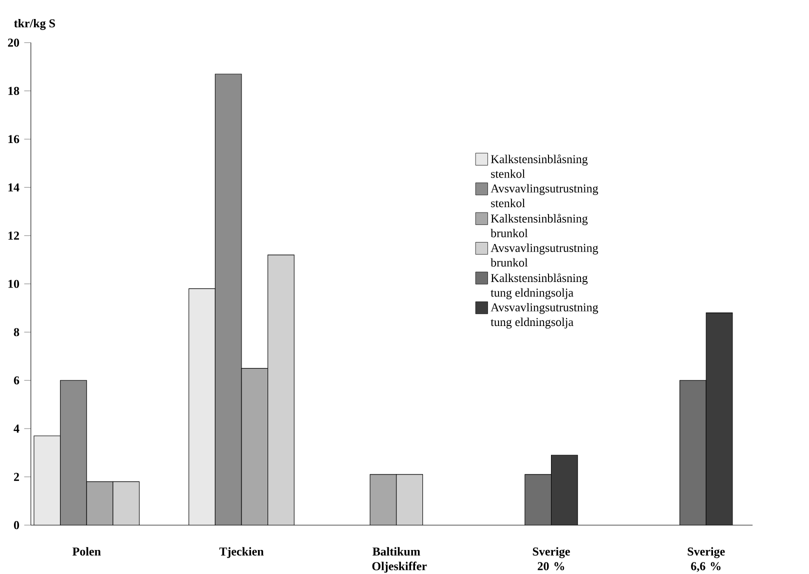  What do you see at coordinates (241, 552) in the screenshot?
I see `x-tick-label: Tjeckien` at bounding box center [241, 552].